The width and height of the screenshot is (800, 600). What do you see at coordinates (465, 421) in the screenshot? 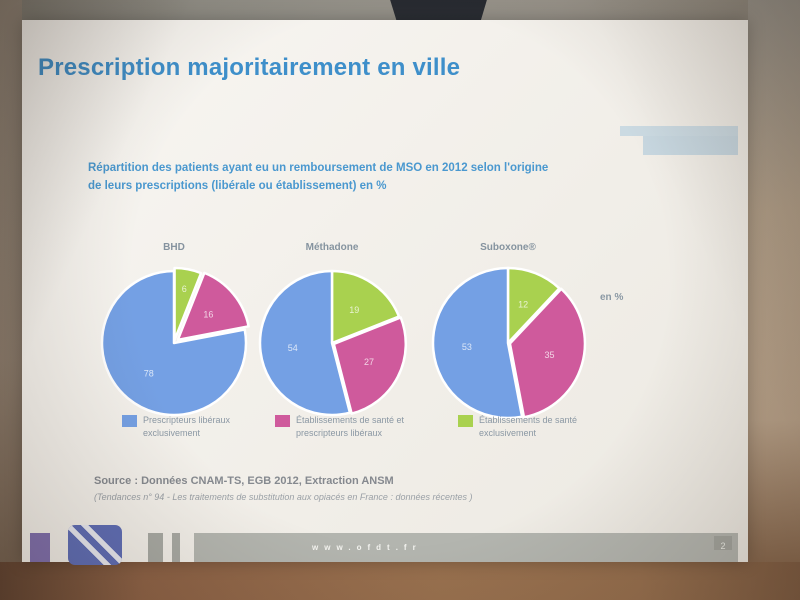
I see `legend-swatch-green` at bounding box center [465, 421].